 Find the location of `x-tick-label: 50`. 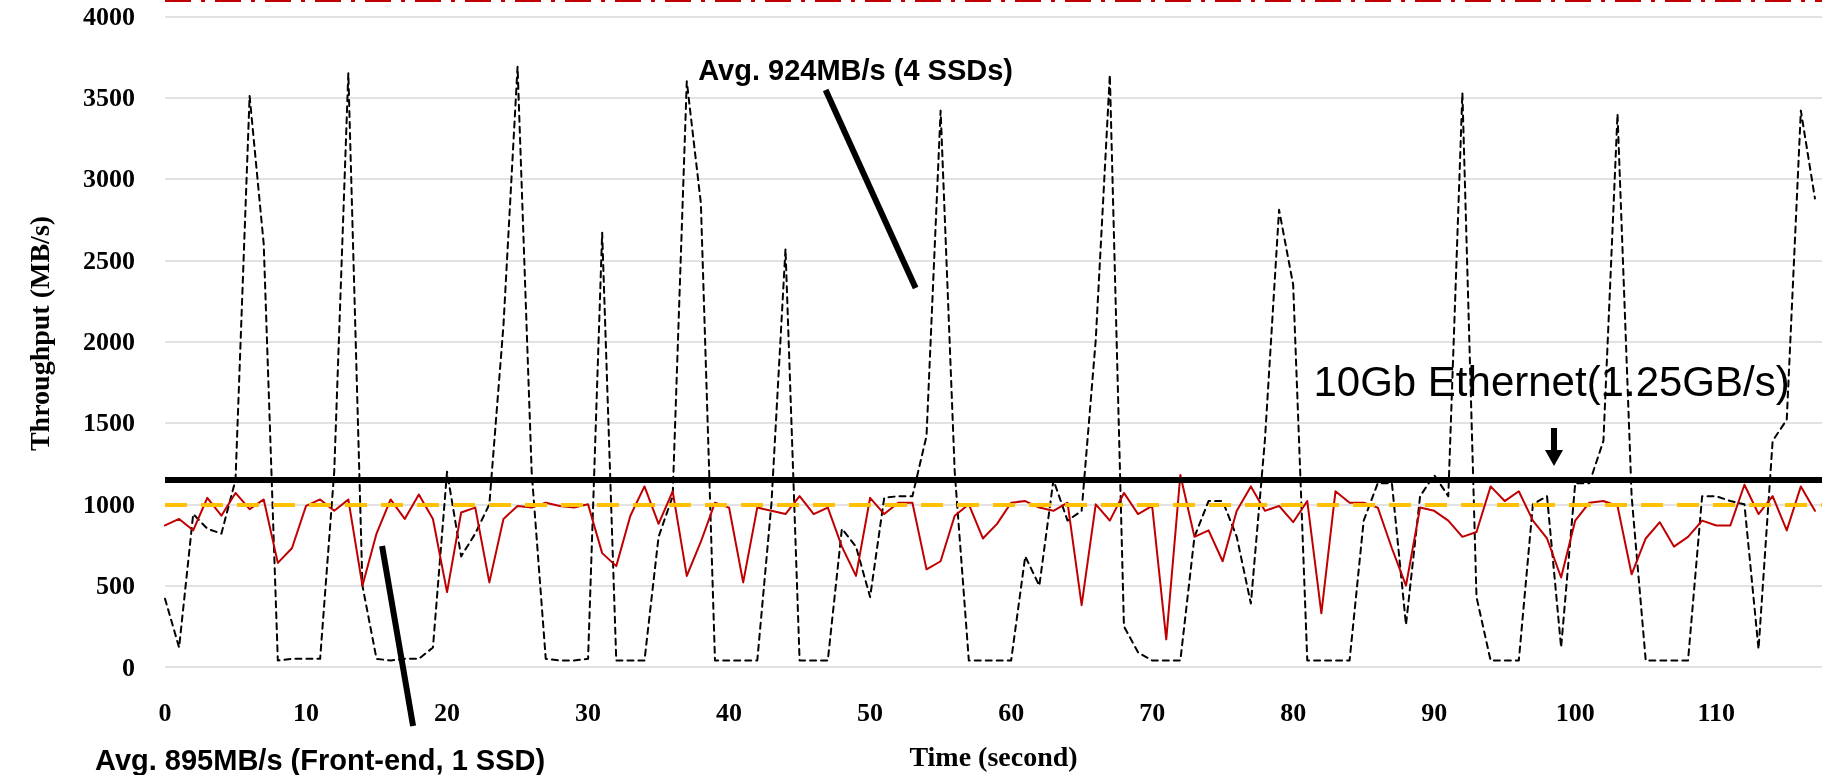

x-tick-label: 50 is located at coordinates (870, 712).